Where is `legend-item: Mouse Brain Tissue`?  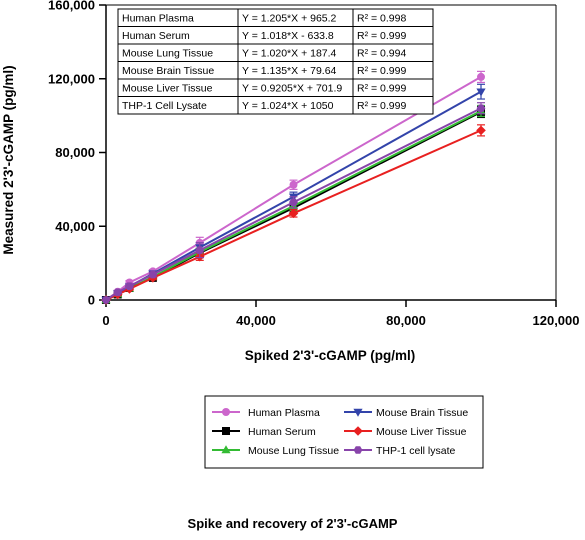
legend-item: Mouse Brain Tissue is located at coordinates (406, 413).